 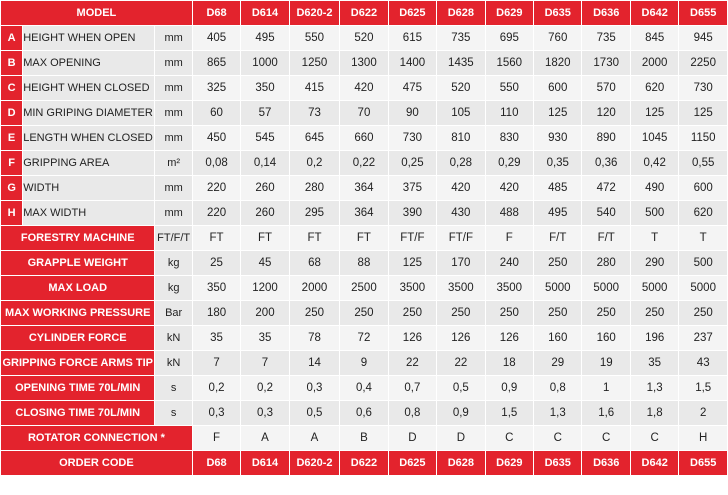 What do you see at coordinates (606, 38) in the screenshot?
I see `dimension-value: 735` at bounding box center [606, 38].